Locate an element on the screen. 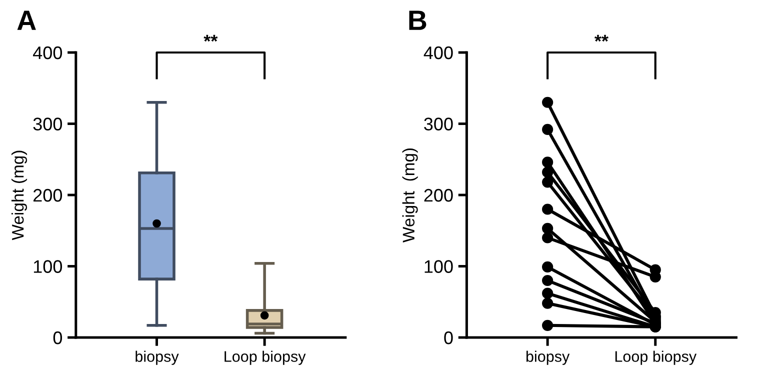 This screenshot has width=759, height=375. text: A is located at coordinates (26, 20).